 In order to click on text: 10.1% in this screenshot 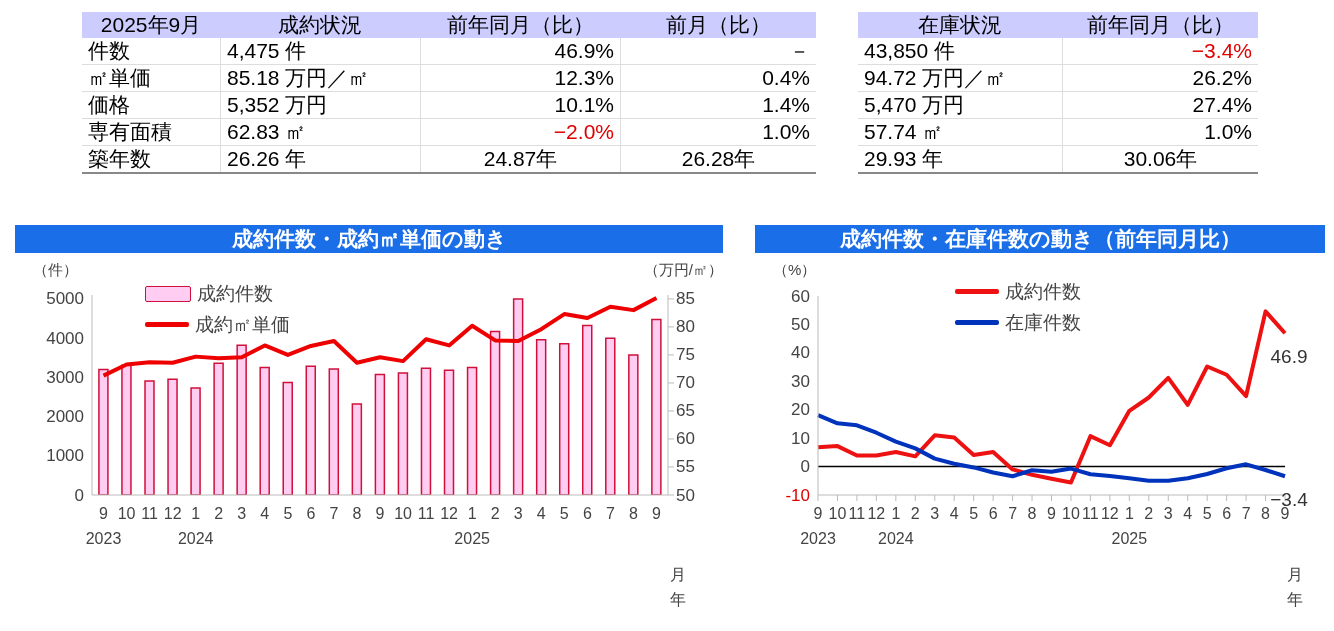, I will do `click(584, 104)`.